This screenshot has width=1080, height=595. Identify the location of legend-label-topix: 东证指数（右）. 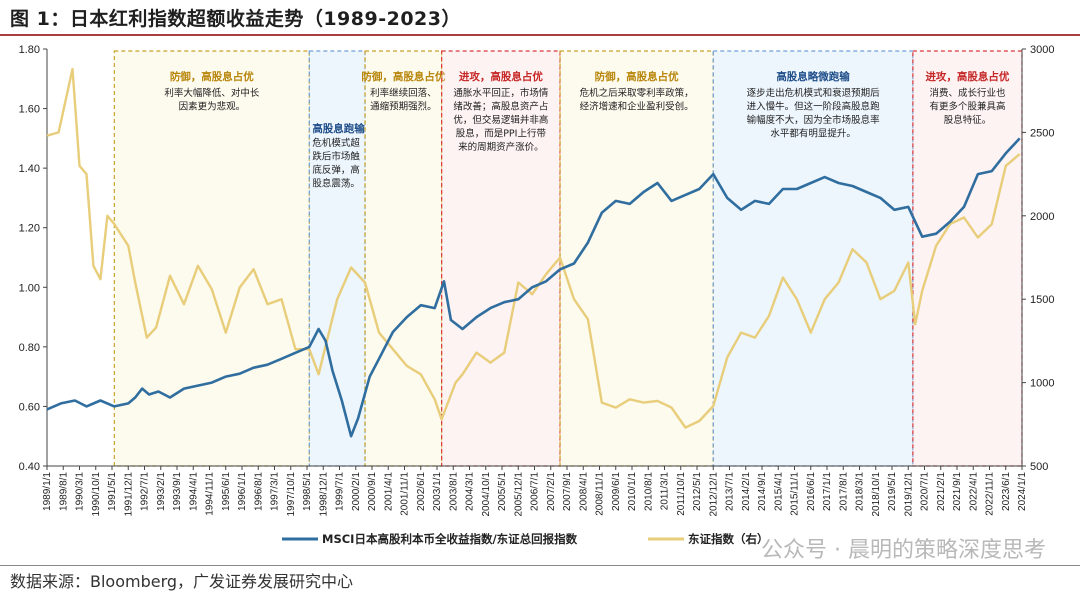
(728, 539).